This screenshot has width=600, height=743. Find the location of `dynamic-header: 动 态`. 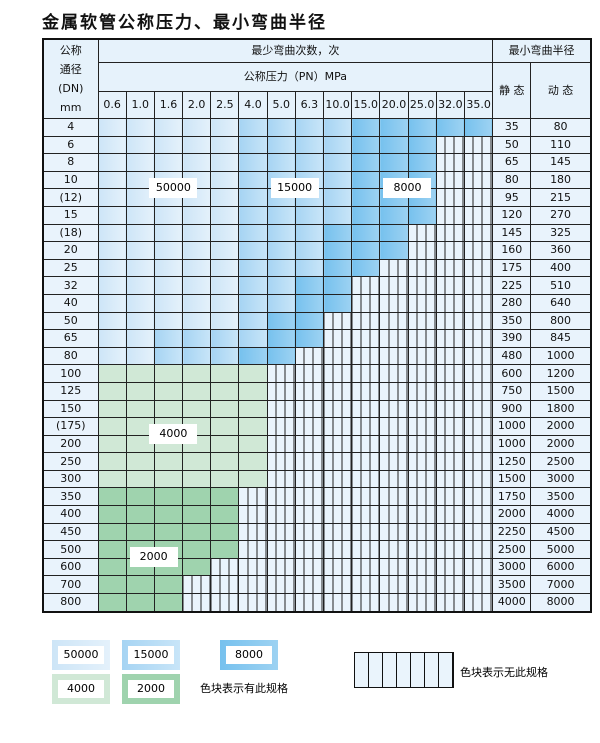

dynamic-header: 动 态 is located at coordinates (561, 90).